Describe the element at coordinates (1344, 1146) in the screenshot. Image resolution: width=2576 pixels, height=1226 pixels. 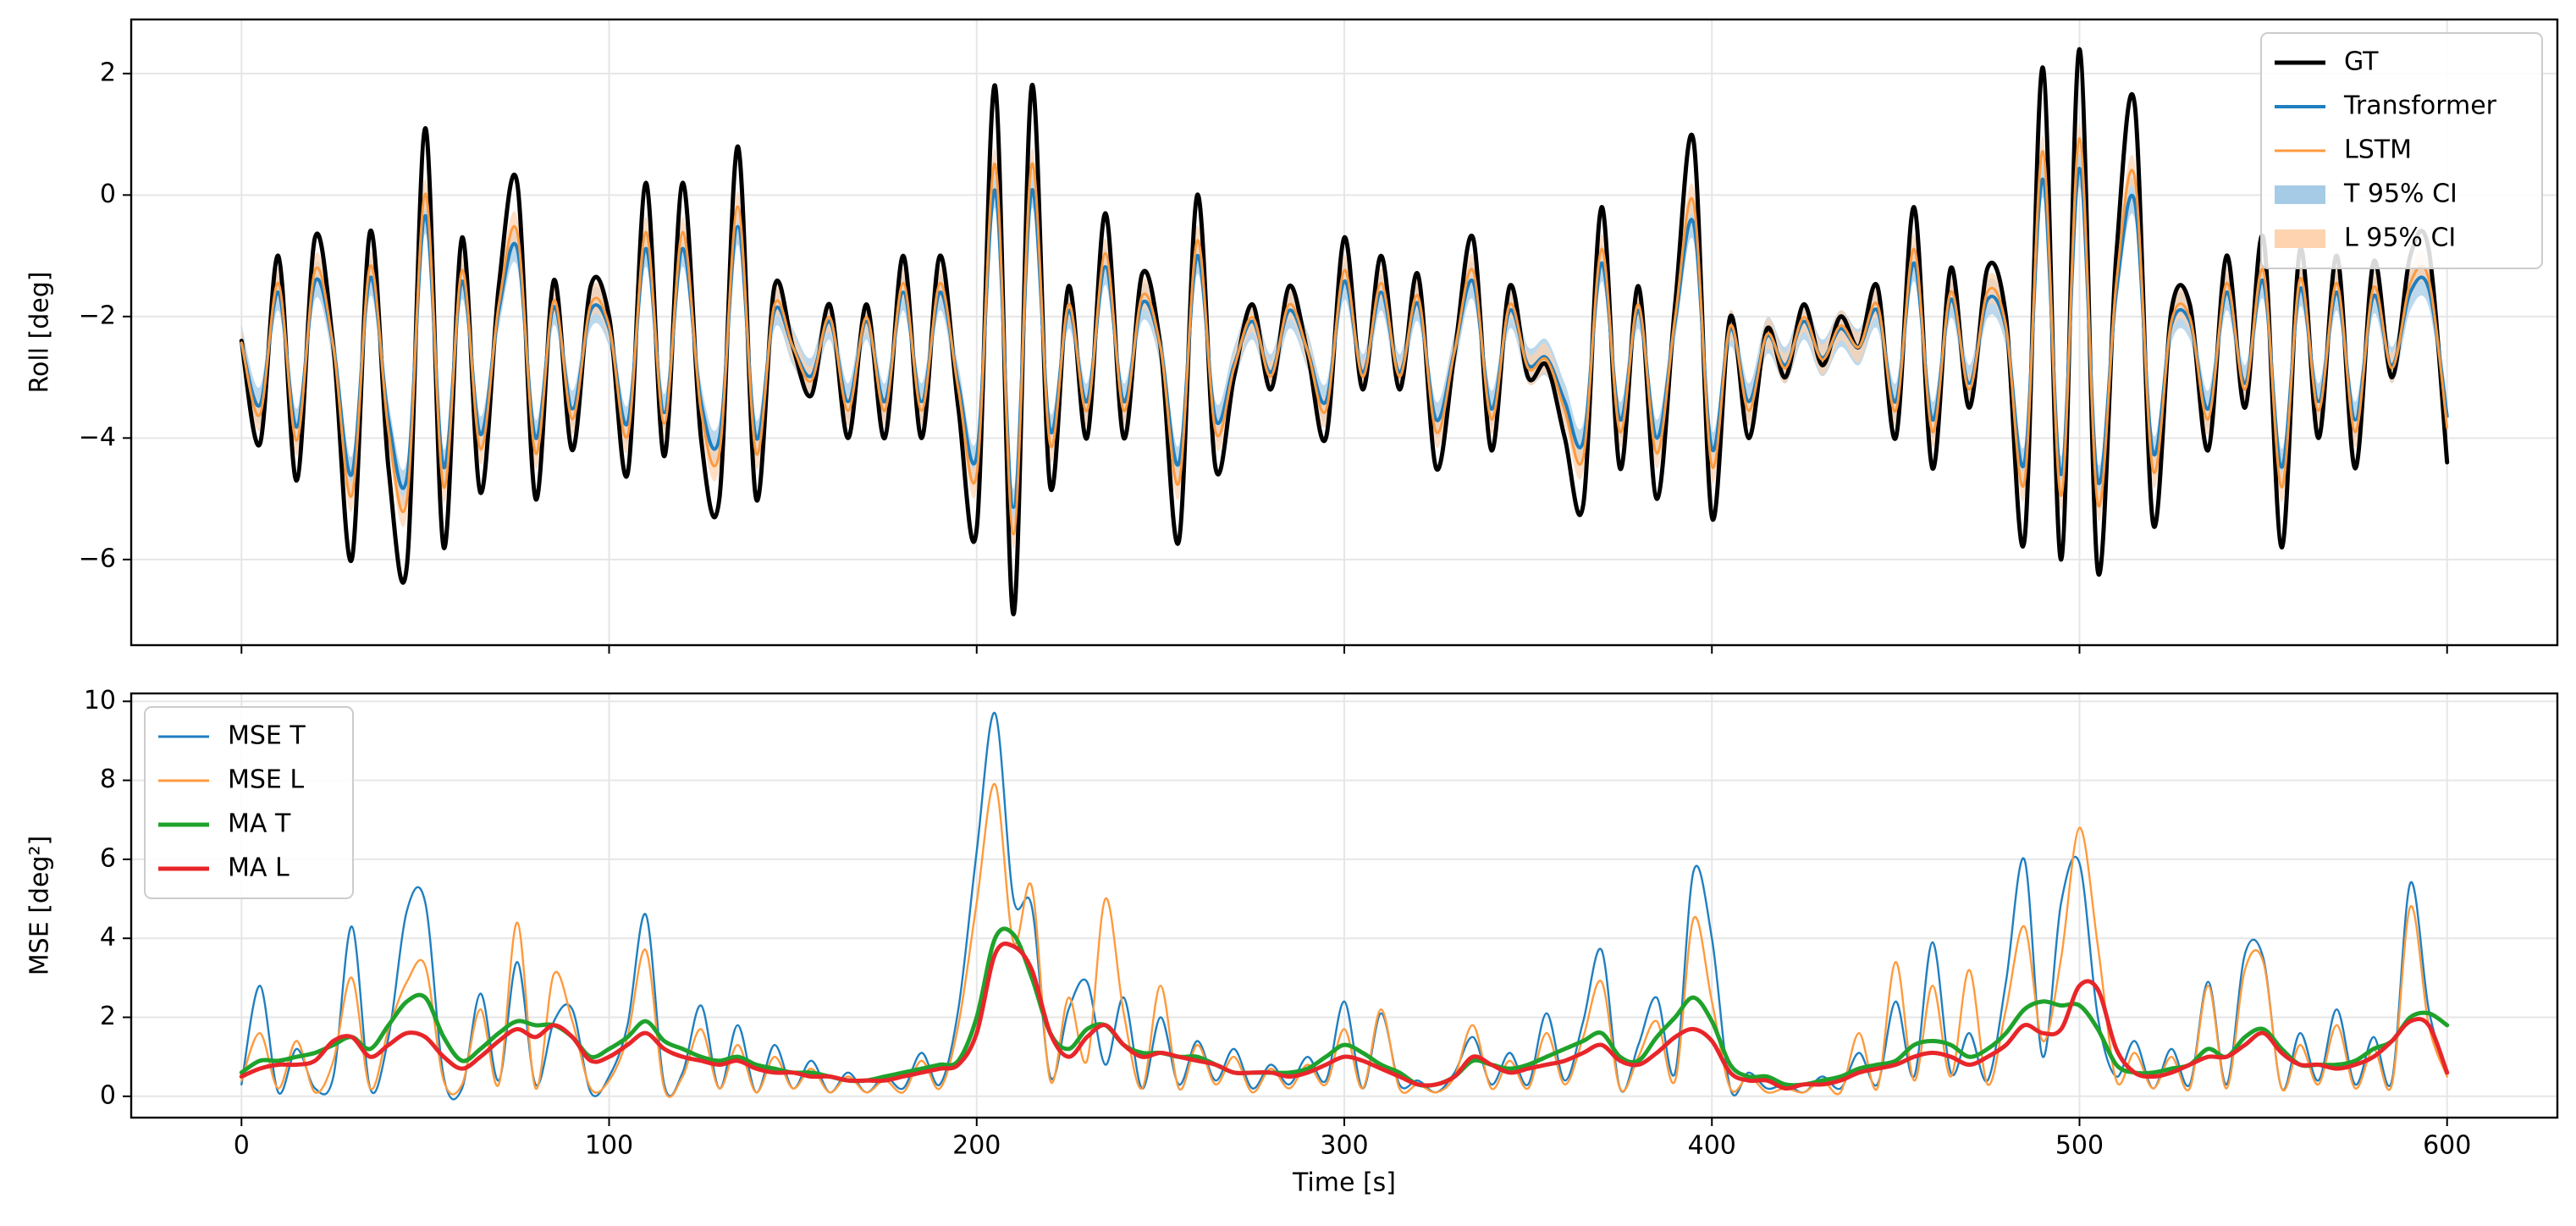
I see `x-tick-label: 300` at that location.